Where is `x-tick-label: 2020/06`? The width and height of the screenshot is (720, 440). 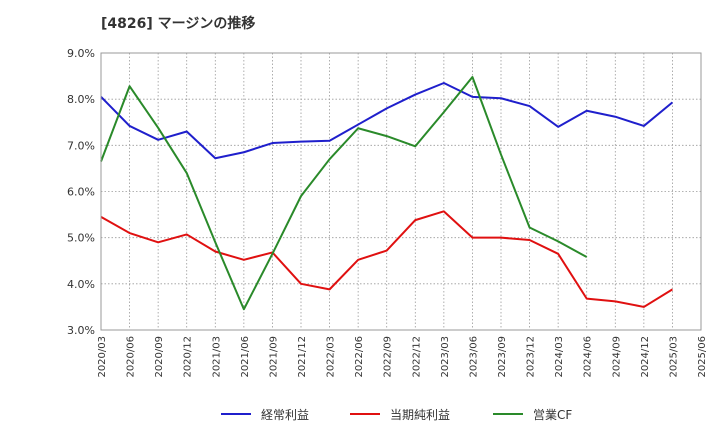 x-tick-label: 2020/06 is located at coordinates (131, 357).